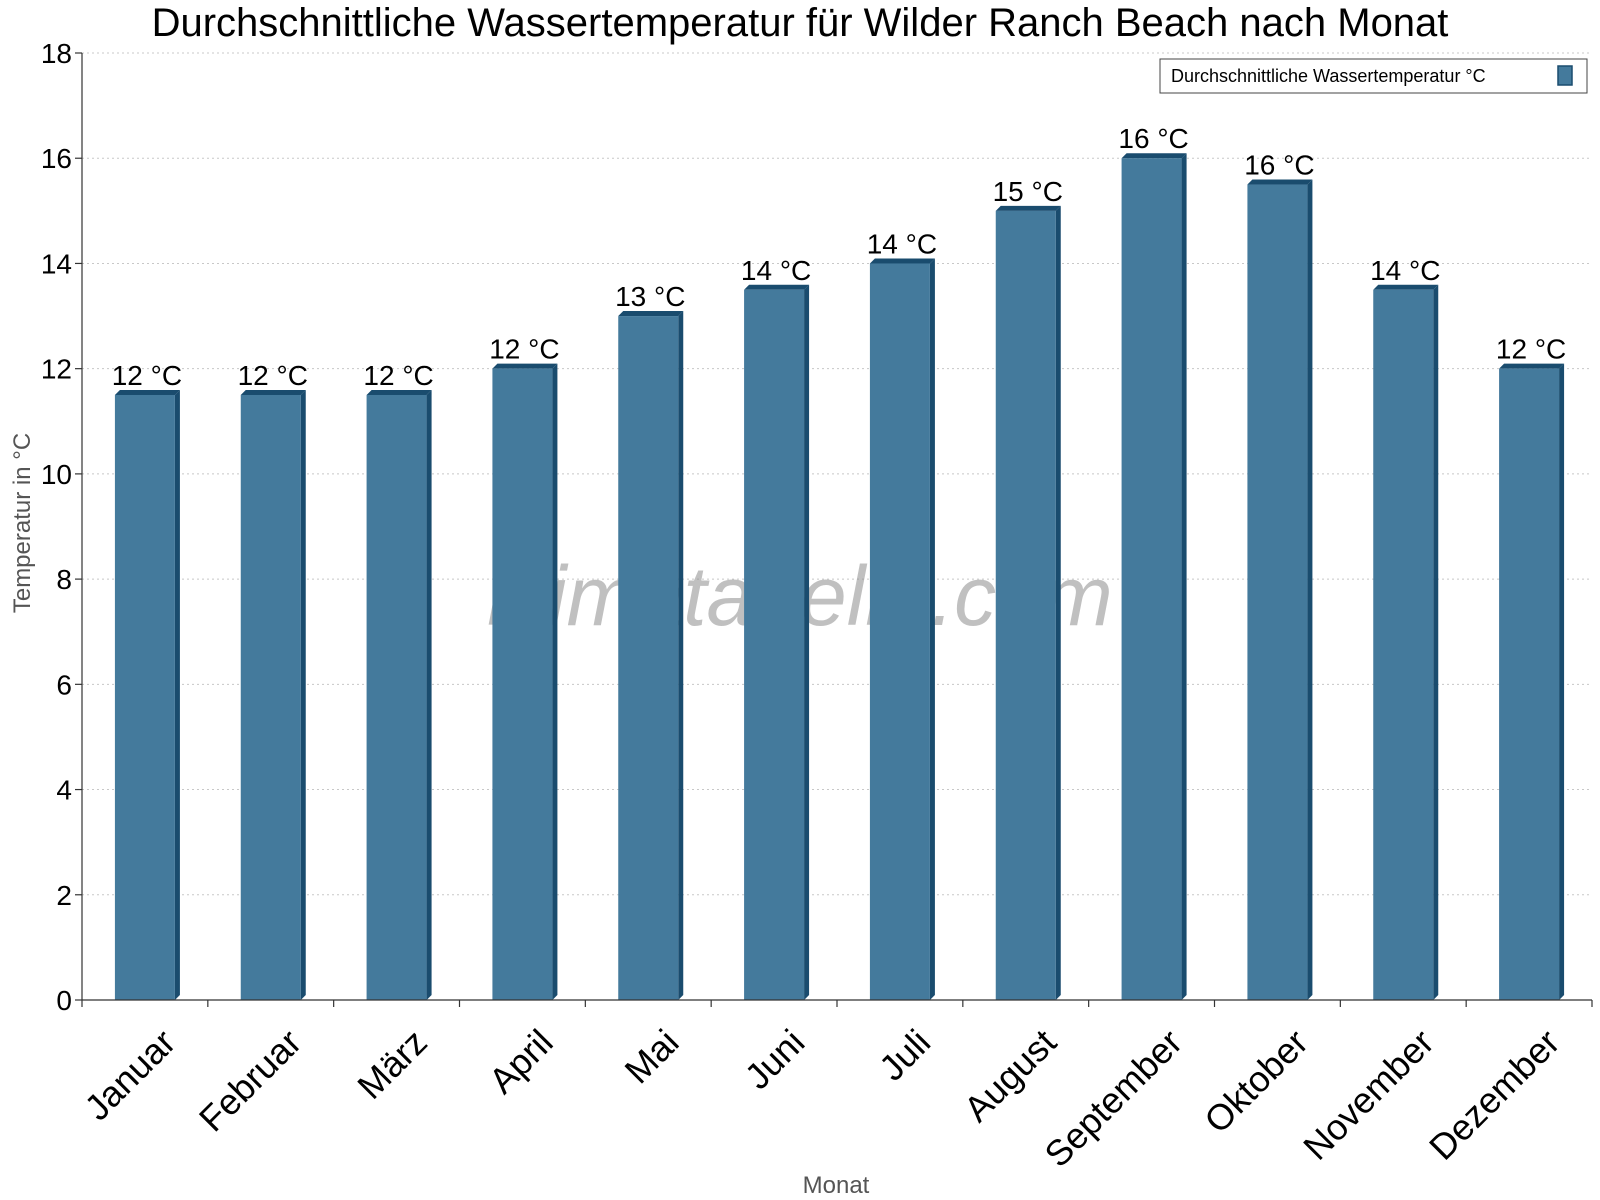 This screenshot has width=1600, height=1200. Describe the element at coordinates (775, 1059) in the screenshot. I see `x-tick-label: Juni` at that location.